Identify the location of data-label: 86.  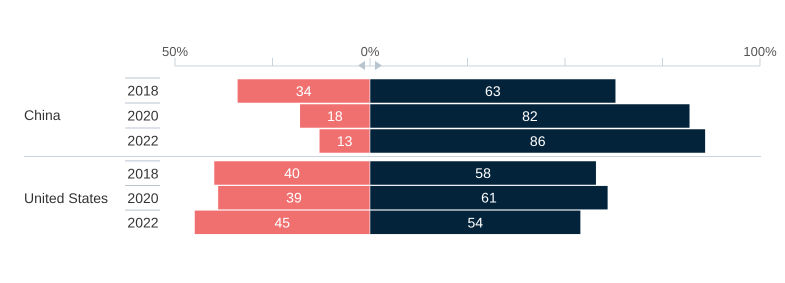
(538, 140).